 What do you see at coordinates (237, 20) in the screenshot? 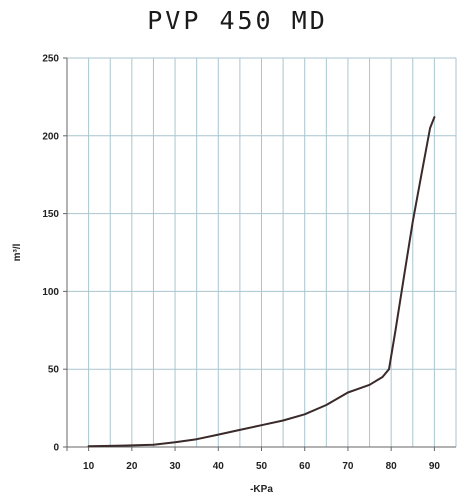
I see `chart-title: PVP 450 MD` at bounding box center [237, 20].